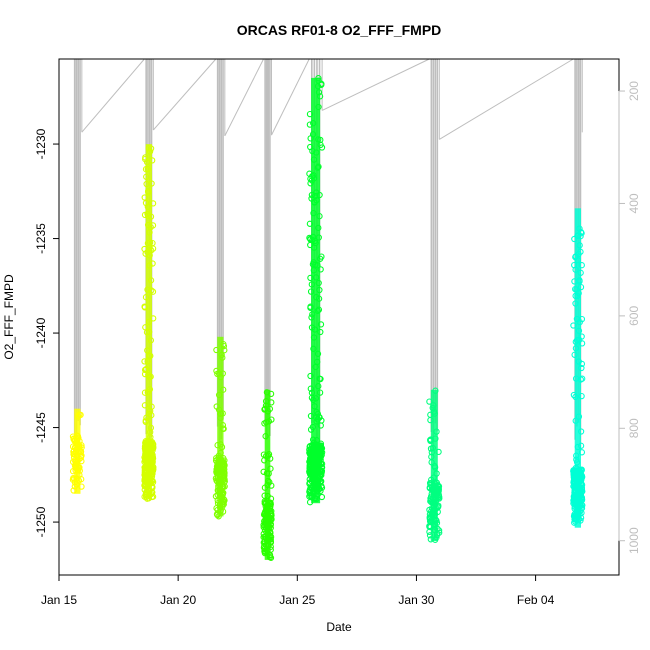 The image size is (650, 650). What do you see at coordinates (634, 91) in the screenshot?
I see `y2-tick-label: 200` at bounding box center [634, 91].